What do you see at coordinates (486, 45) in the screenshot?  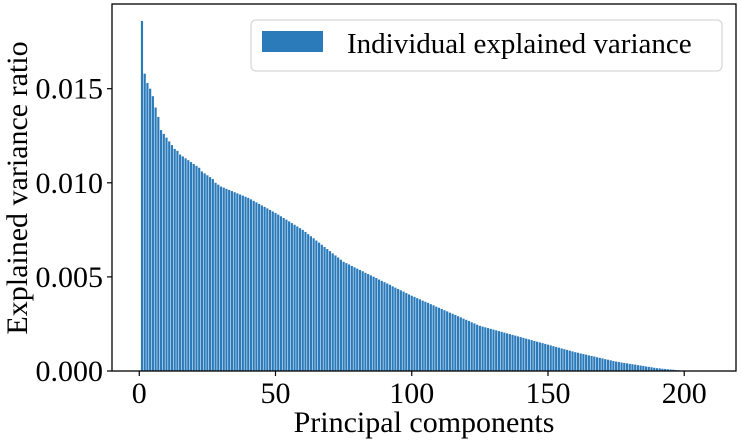 I see `legend: Individual explained variance` at bounding box center [486, 45].